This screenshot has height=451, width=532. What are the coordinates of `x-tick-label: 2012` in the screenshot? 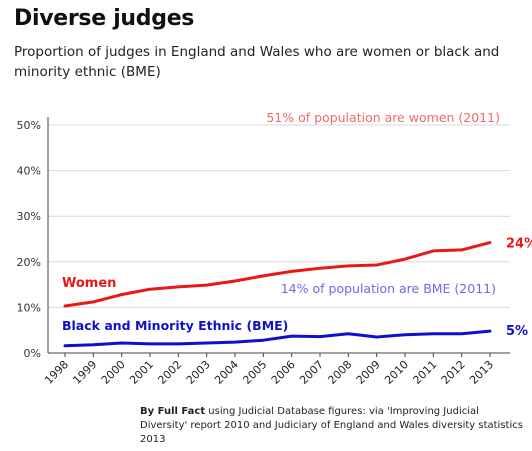 It's located at (453, 372).